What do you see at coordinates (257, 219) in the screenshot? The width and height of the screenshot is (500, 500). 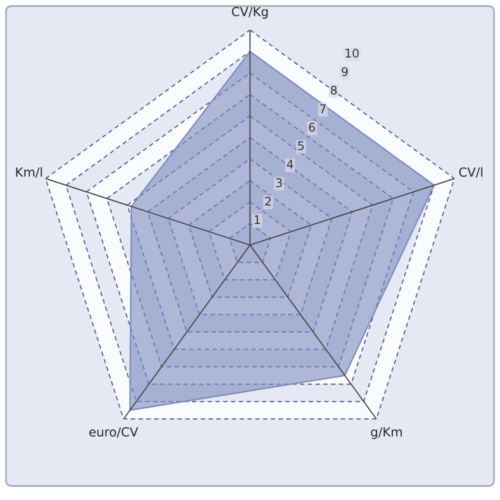 I see `y-tick-label: 1` at bounding box center [257, 219].